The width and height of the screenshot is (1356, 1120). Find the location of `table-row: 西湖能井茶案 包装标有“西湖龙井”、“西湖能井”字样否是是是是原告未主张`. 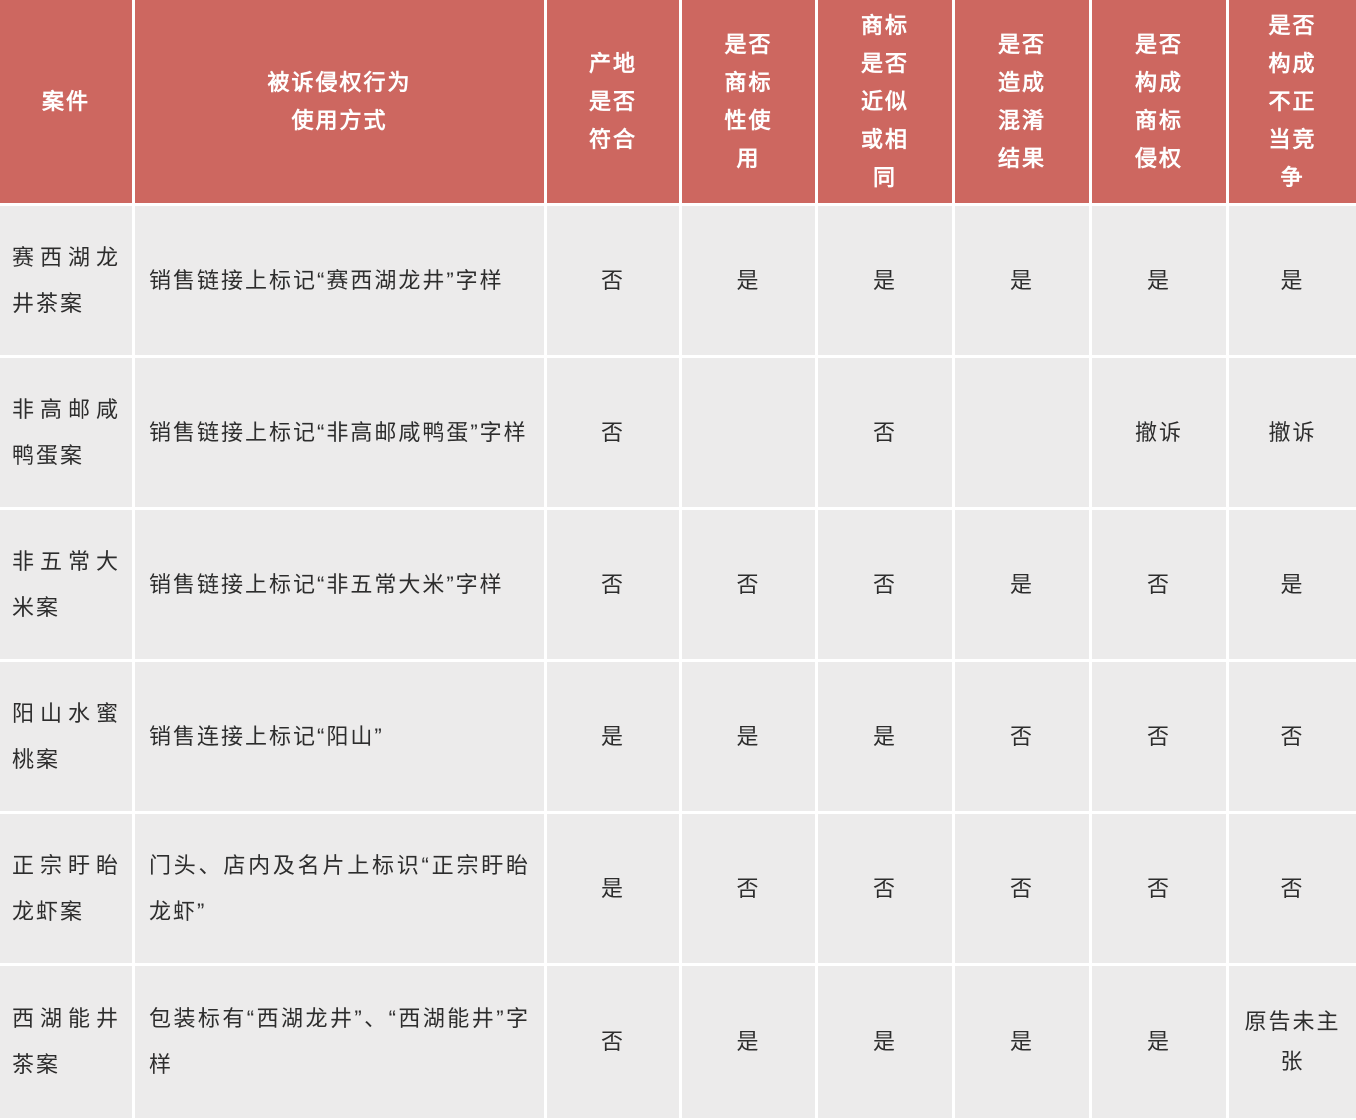

table-row: 西湖能井茶案 包装标有“西湖龙井”、“西湖能井”字样否是是是是原告未主张 is located at coordinates (678, 1042).